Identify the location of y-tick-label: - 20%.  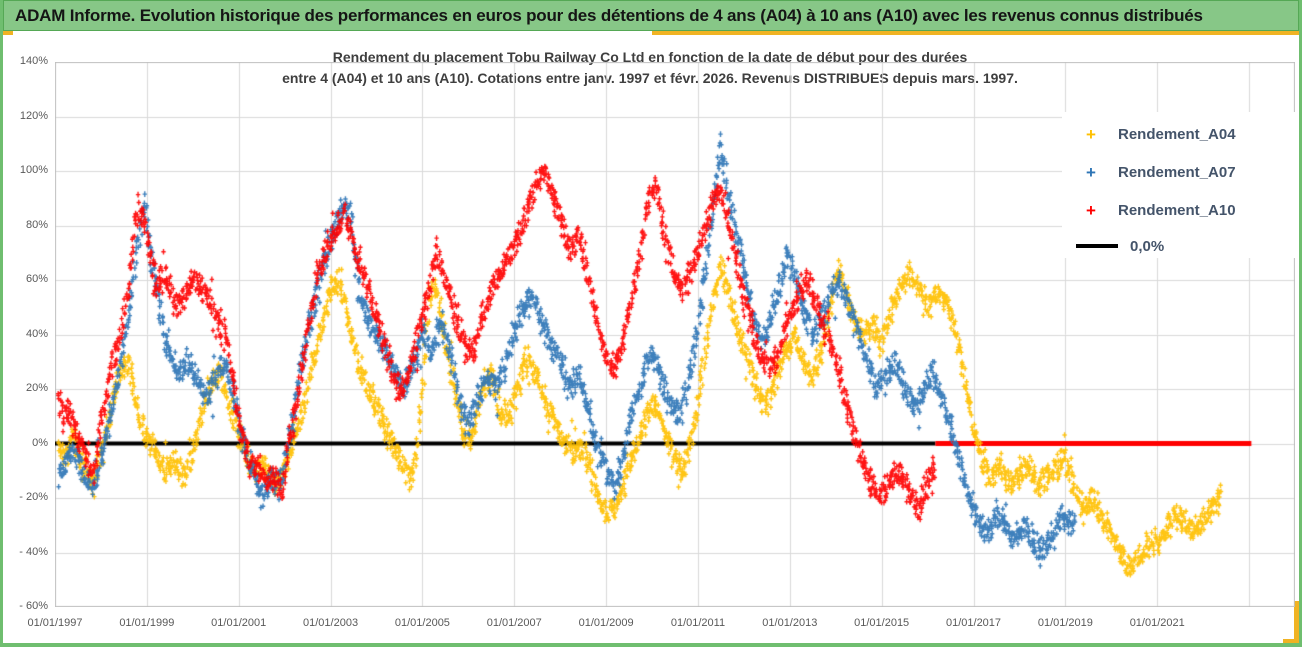
(33, 497).